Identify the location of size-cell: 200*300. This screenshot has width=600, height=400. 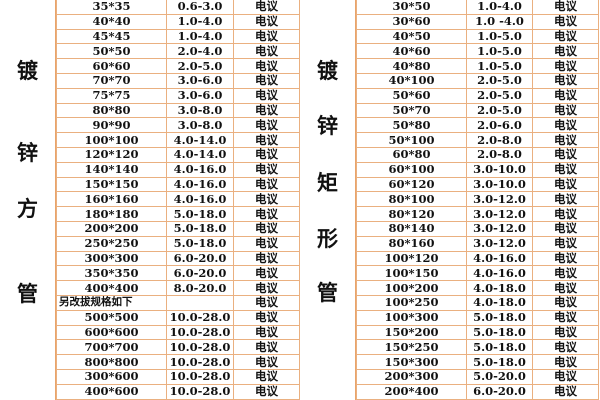
(411, 376).